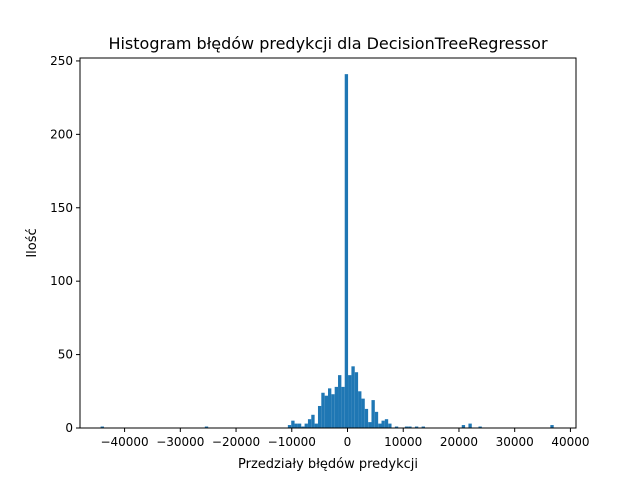 The height and width of the screenshot is (480, 640). I want to click on x-tick-label: 10000, so click(403, 442).